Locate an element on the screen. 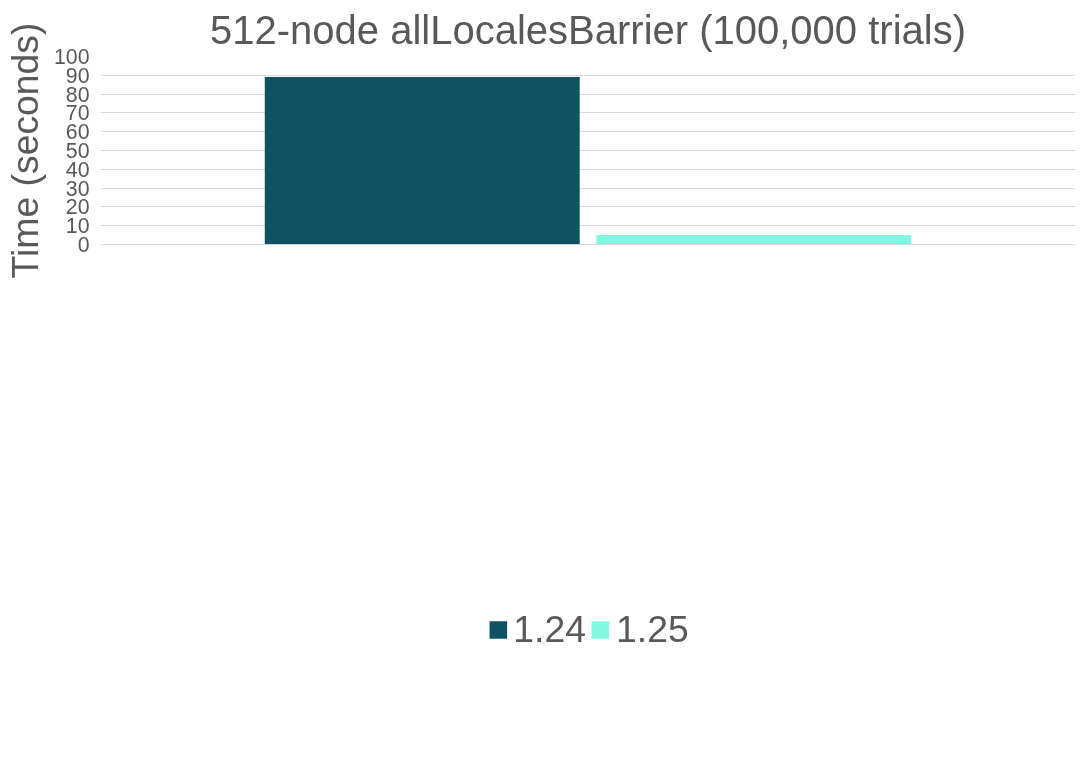 Image resolution: width=1086 pixels, height=777 pixels. chart-title: 512-node allLocalesBarrier (100,000 trials) is located at coordinates (588, 29).